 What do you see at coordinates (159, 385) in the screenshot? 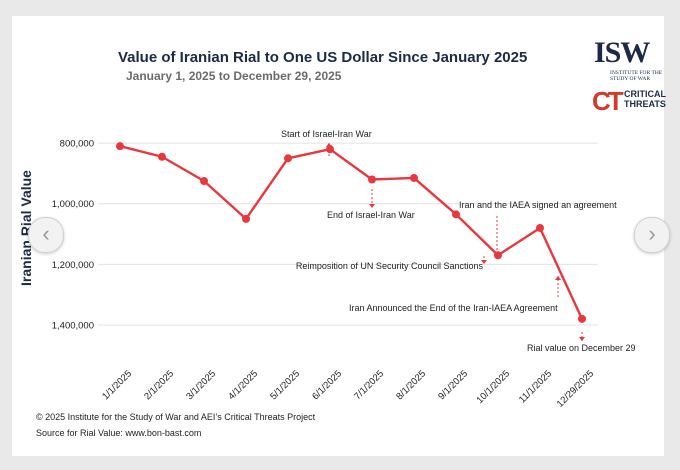
I see `x-tick-label: 2/1/2025` at bounding box center [159, 385].